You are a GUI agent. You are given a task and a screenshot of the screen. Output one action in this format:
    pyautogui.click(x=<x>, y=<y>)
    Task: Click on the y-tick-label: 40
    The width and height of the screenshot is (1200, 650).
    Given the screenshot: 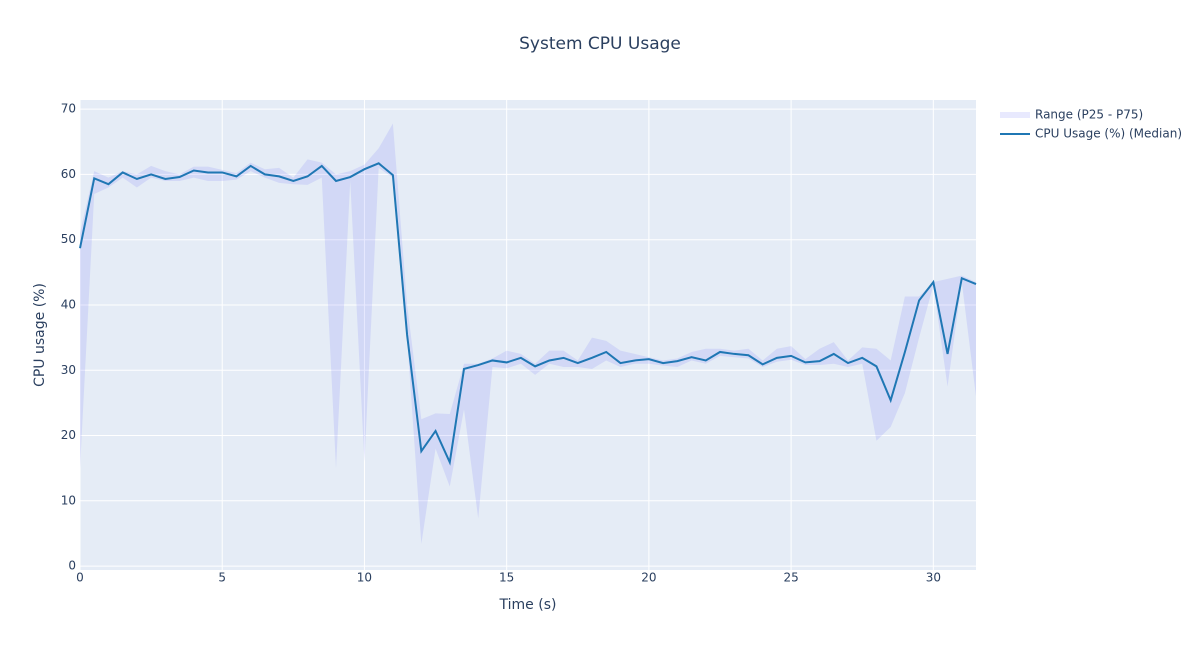 What is the action you would take?
    pyautogui.click(x=68, y=304)
    